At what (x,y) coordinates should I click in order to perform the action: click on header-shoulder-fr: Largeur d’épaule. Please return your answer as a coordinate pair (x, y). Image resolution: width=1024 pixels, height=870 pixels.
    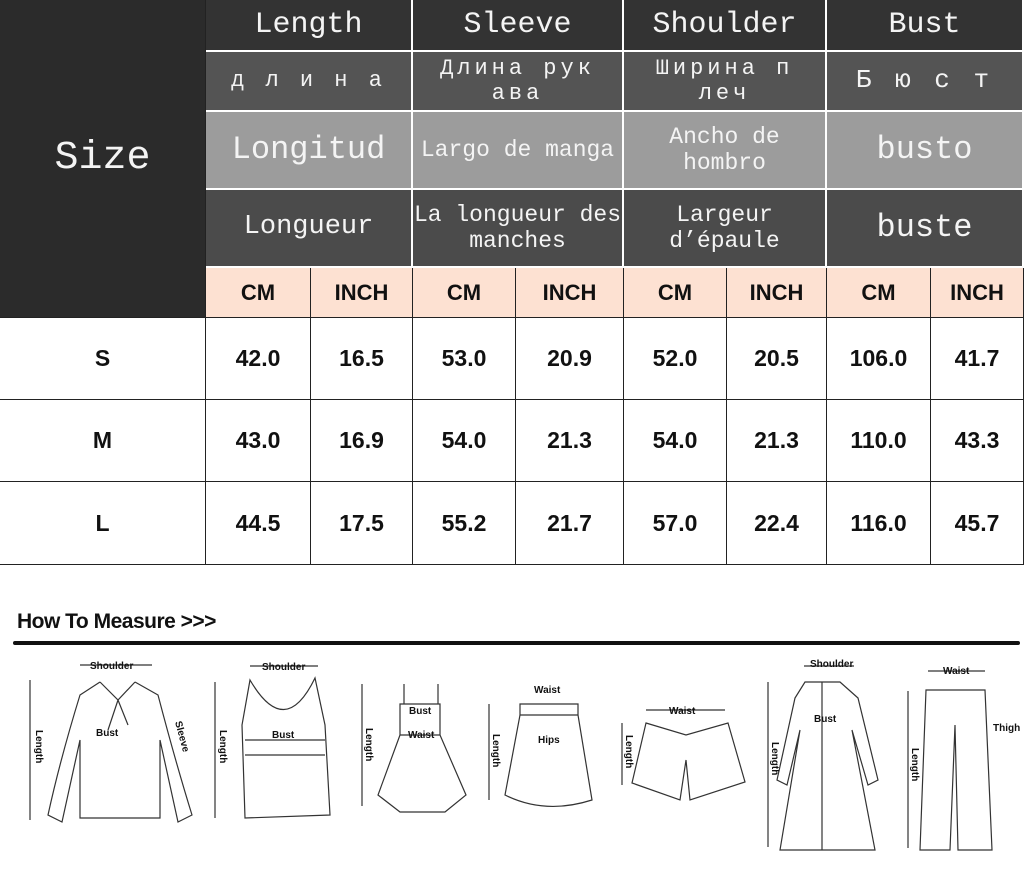
    Looking at the image, I should click on (725, 229).